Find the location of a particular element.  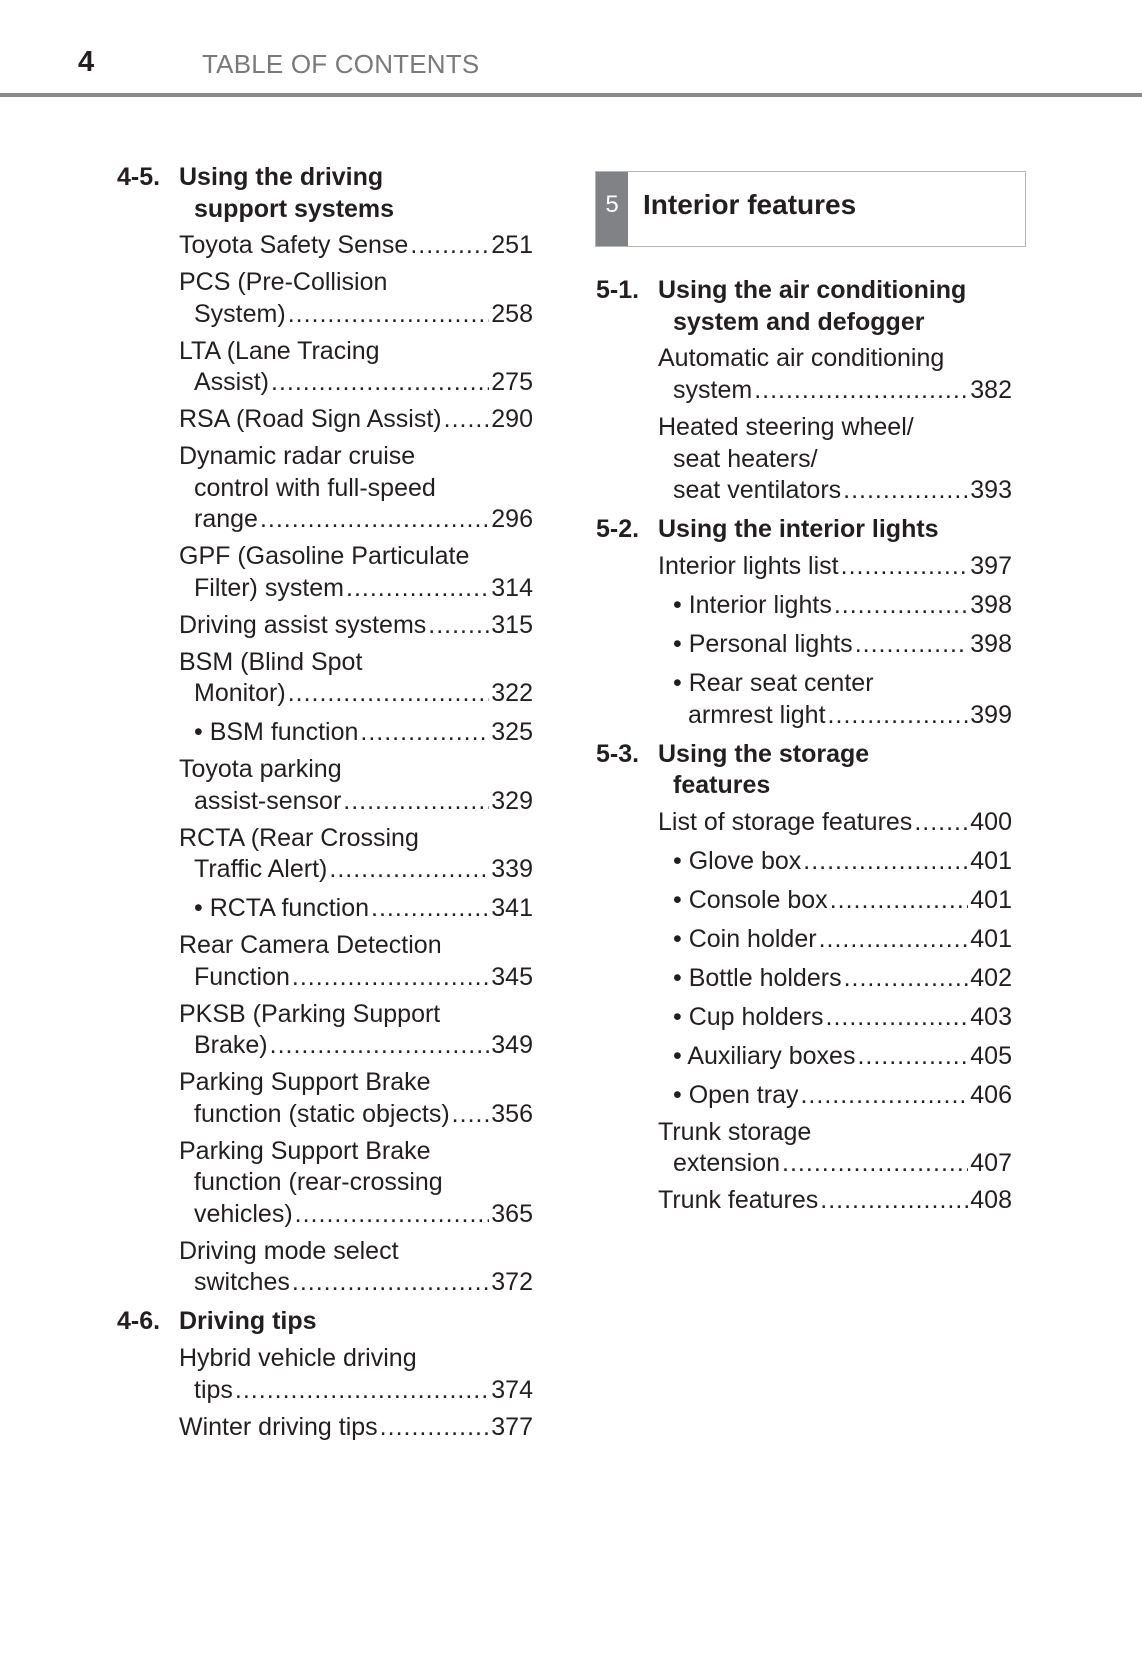

toc-entry: BSM (Blind Spot Monitor) 322 is located at coordinates (325, 678).